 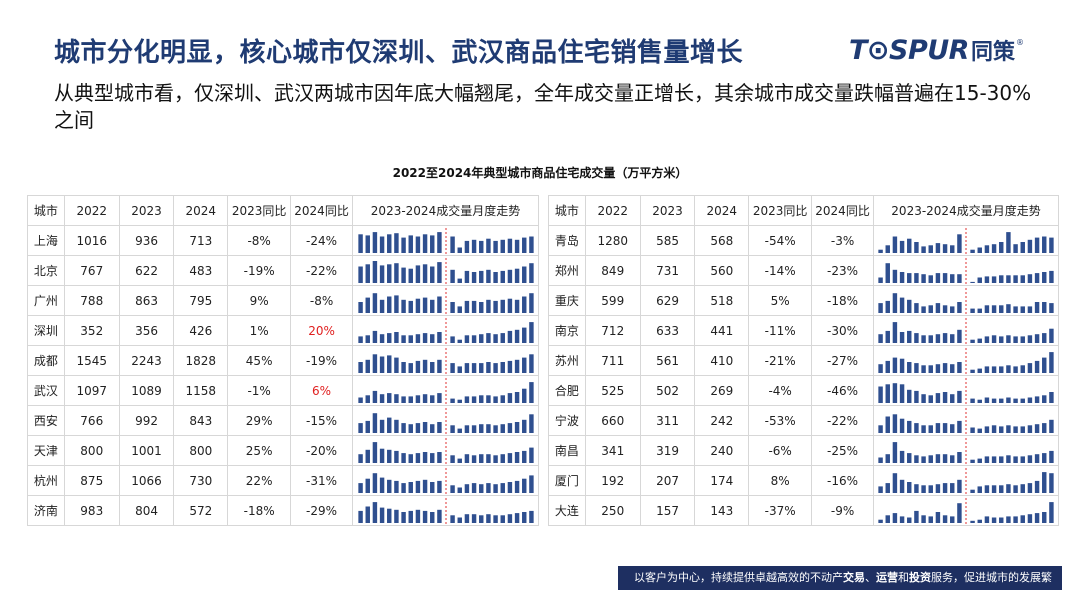 What do you see at coordinates (146, 510) in the screenshot?
I see `value-2023-cell: 804` at bounding box center [146, 510].